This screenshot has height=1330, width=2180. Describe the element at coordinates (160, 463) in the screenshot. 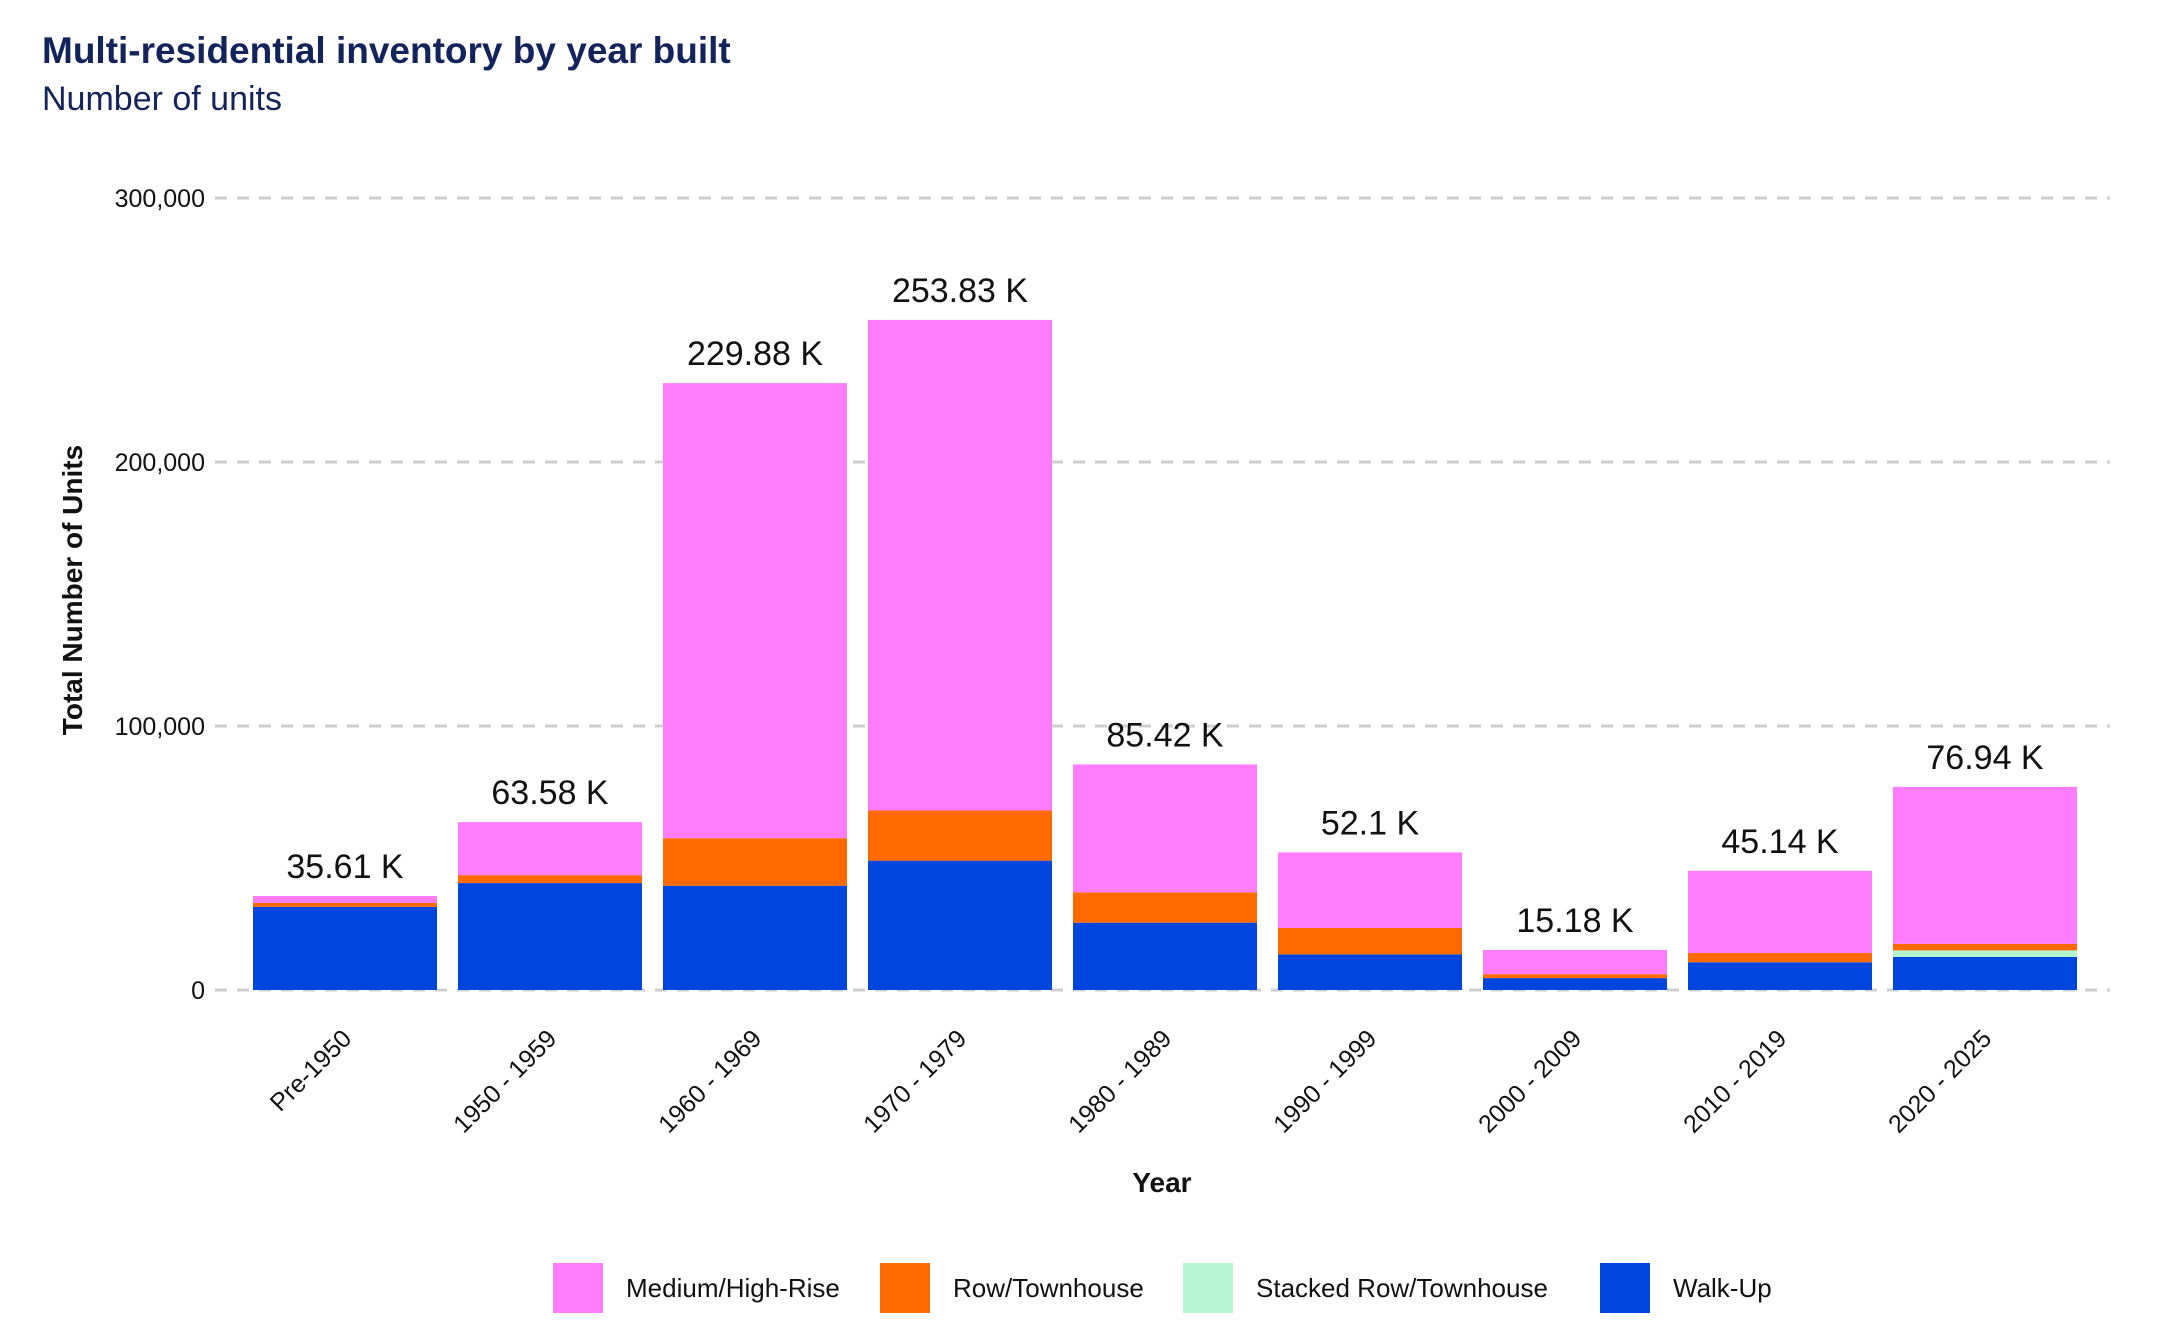

I see `y-tick-label: 200,000` at that location.